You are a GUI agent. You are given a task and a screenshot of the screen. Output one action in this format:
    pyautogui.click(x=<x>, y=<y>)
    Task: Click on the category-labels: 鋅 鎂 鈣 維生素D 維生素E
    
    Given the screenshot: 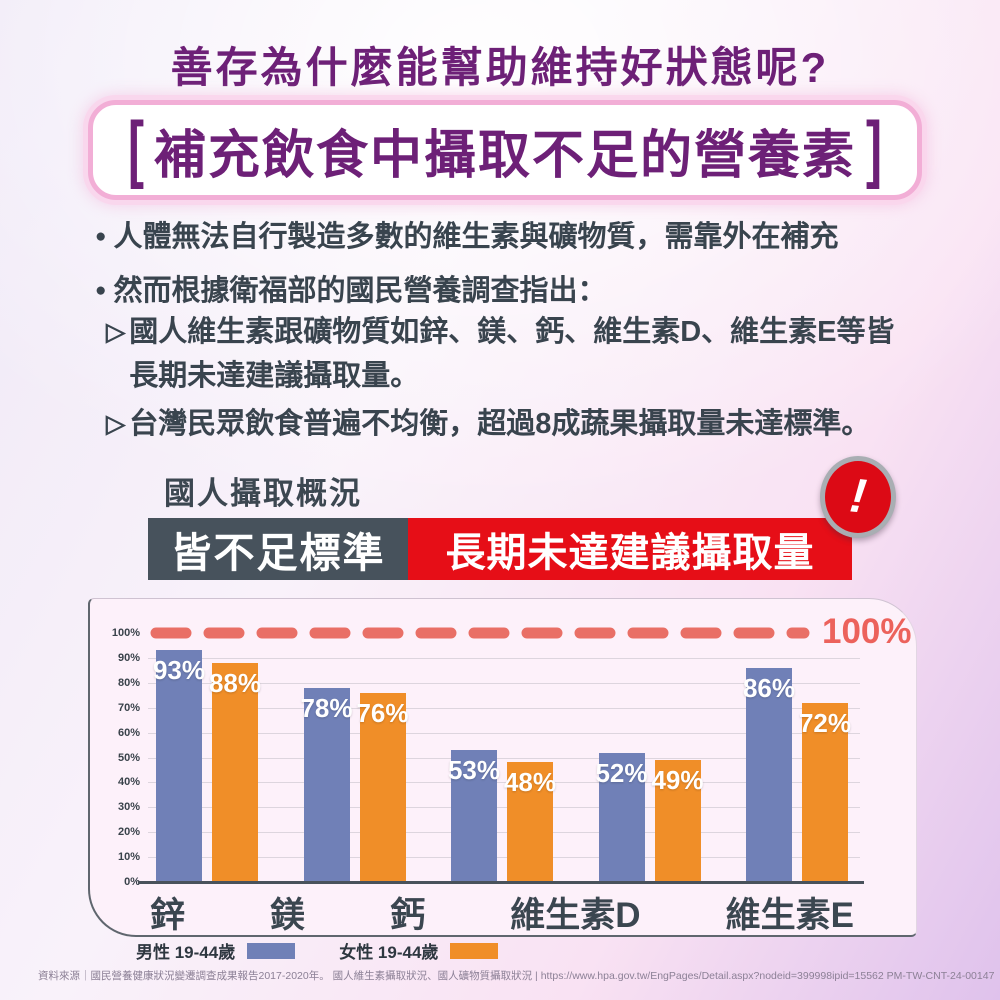 What is the action you would take?
    pyautogui.click(x=502, y=912)
    